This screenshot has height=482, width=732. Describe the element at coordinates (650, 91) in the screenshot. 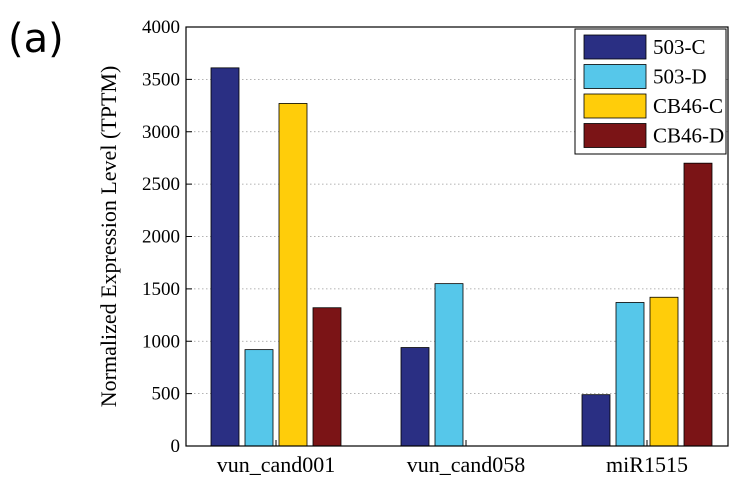

I see `legend: 503-C 503-D CB46-C CB46-D` at that location.